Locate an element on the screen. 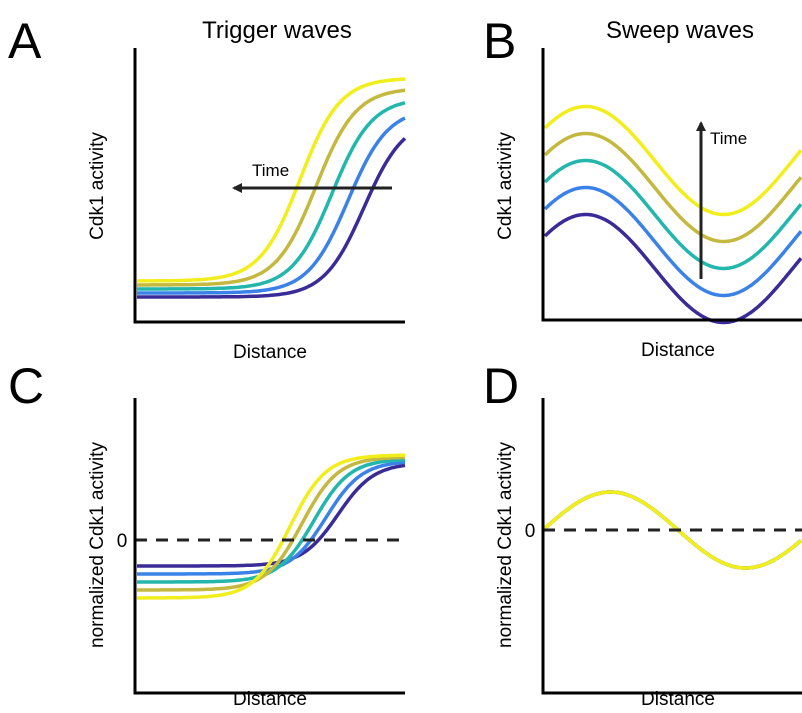 The height and width of the screenshot is (713, 802). panel-letter: A is located at coordinates (25, 41).